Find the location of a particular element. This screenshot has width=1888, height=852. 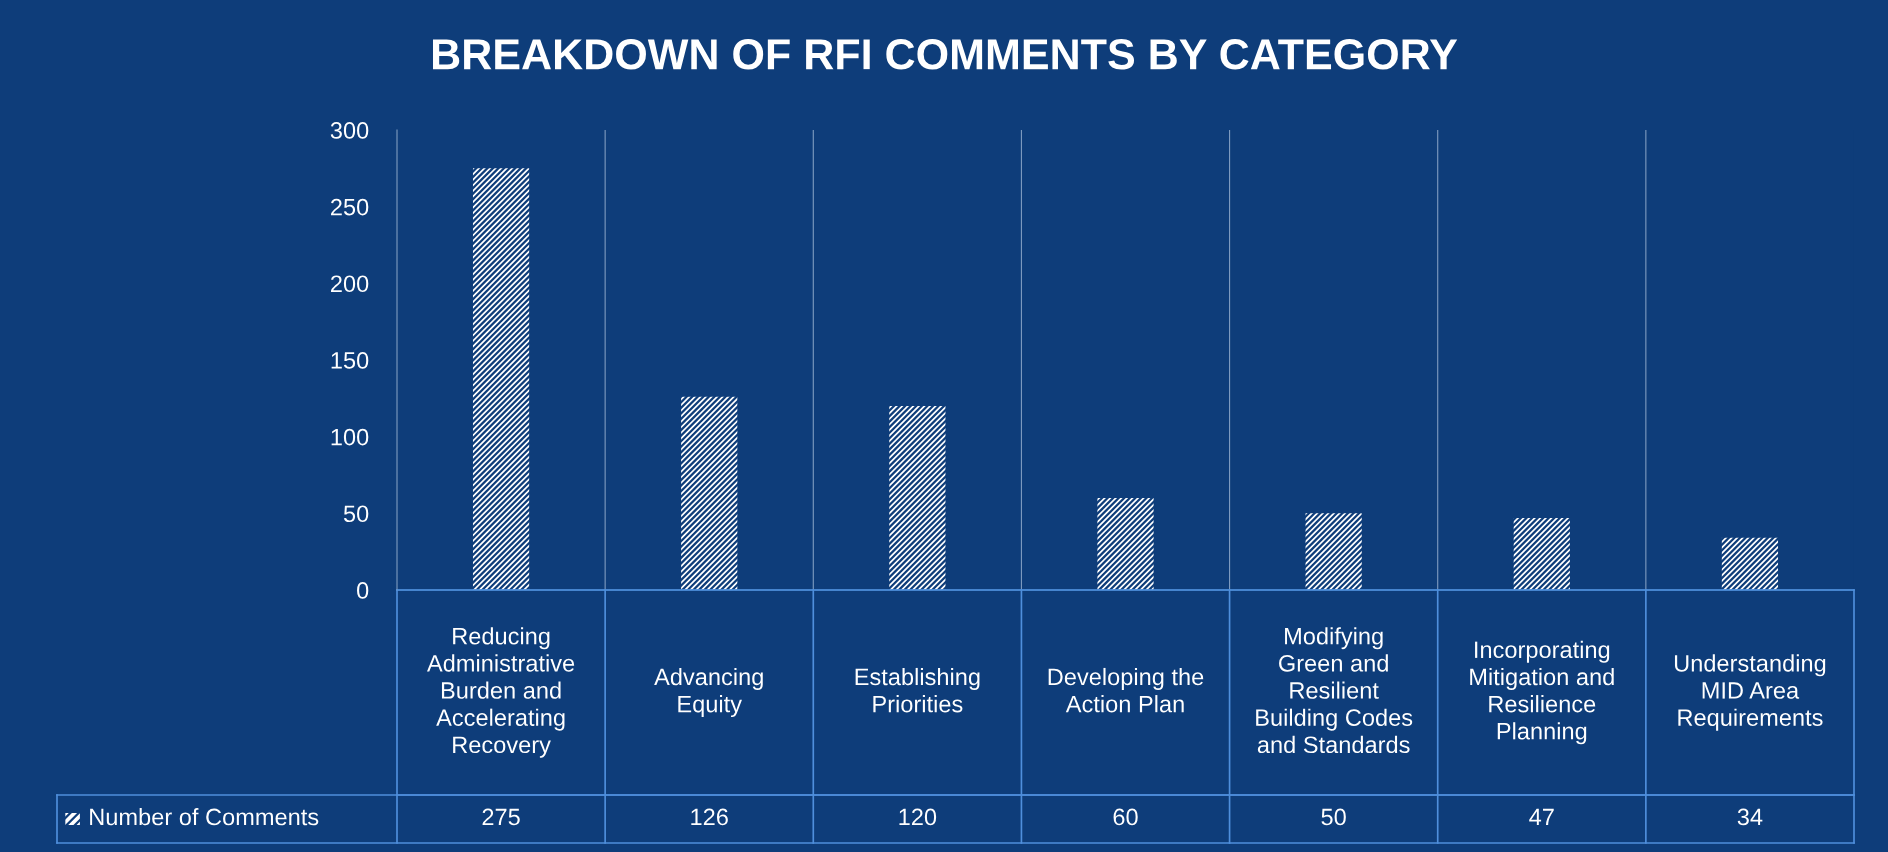

x-tick-label: Developing the Action Plan is located at coordinates (1126, 690).